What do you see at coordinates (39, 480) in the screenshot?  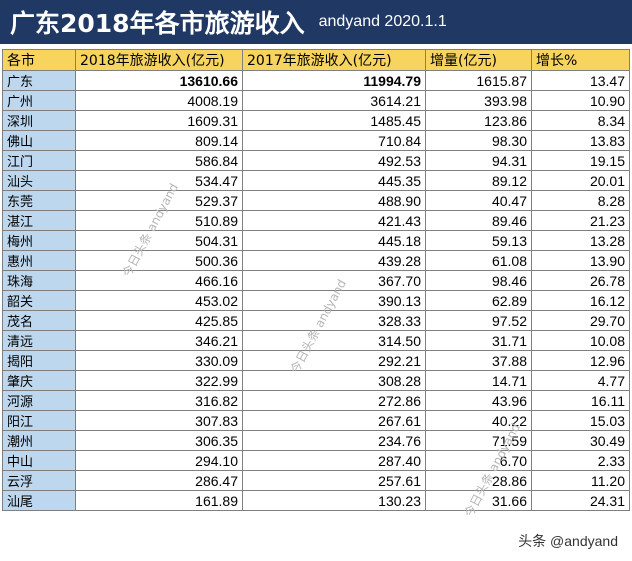 I see `cell-city: 云浮` at bounding box center [39, 480].